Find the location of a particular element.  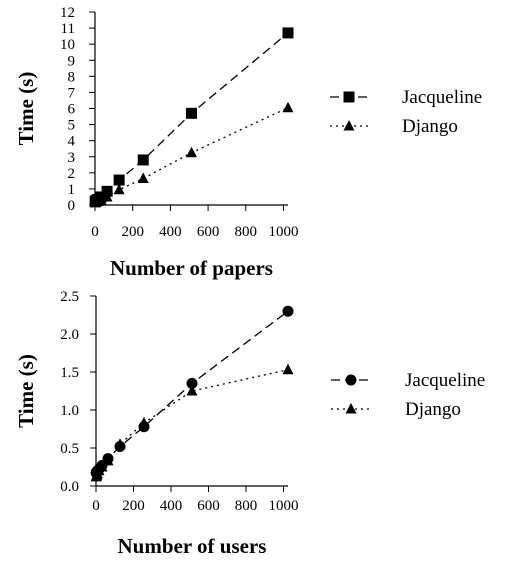

y-tick-label: 0 is located at coordinates (72, 206).